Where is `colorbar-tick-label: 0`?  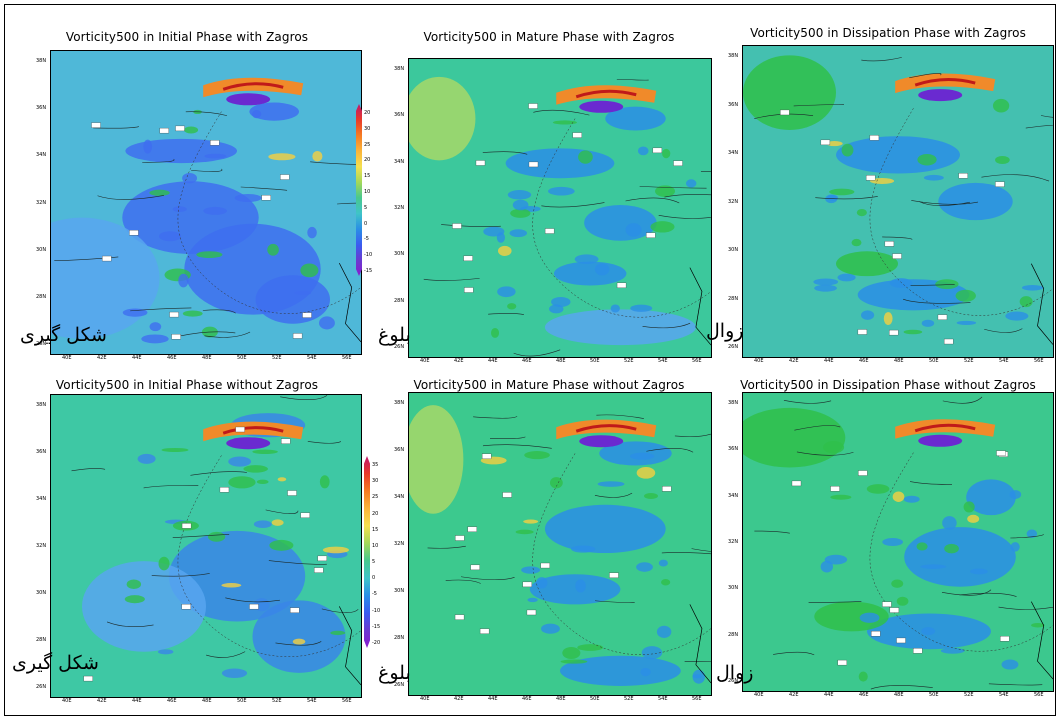
colorbar-tick-label: 0 is located at coordinates (366, 223).